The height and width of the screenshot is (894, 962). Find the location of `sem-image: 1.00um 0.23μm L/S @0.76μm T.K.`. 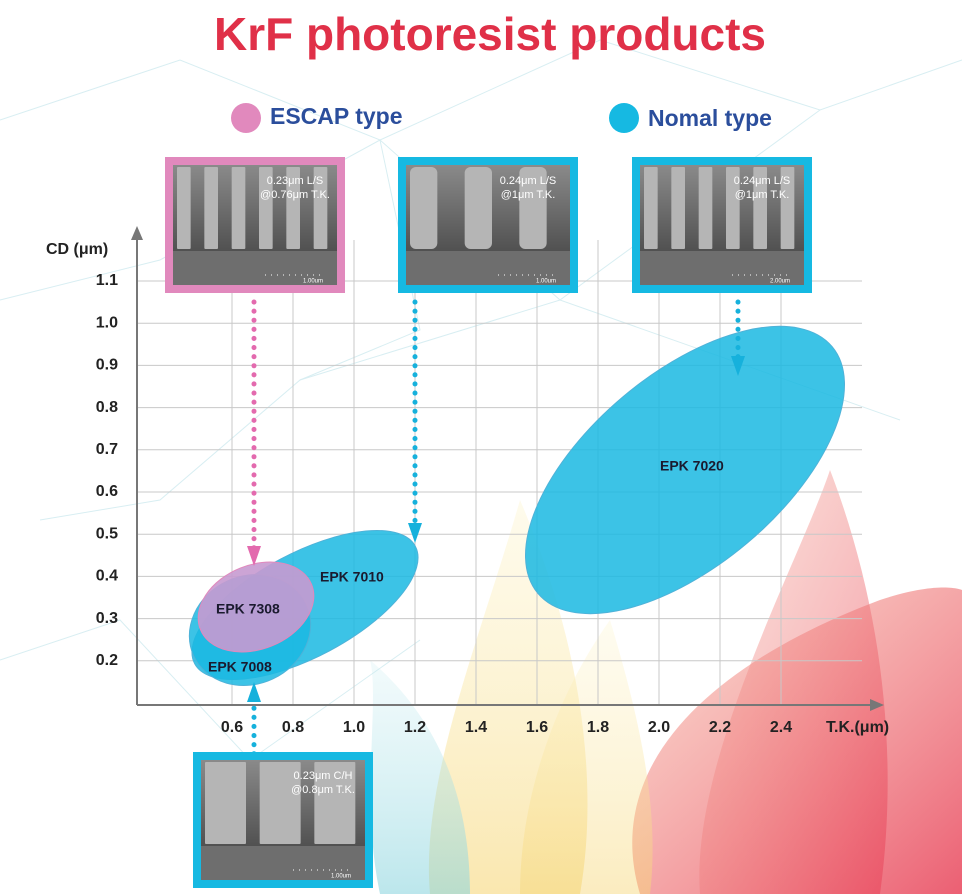

sem-image: 1.00um 0.23μm L/S @0.76μm T.K. is located at coordinates (255, 225).